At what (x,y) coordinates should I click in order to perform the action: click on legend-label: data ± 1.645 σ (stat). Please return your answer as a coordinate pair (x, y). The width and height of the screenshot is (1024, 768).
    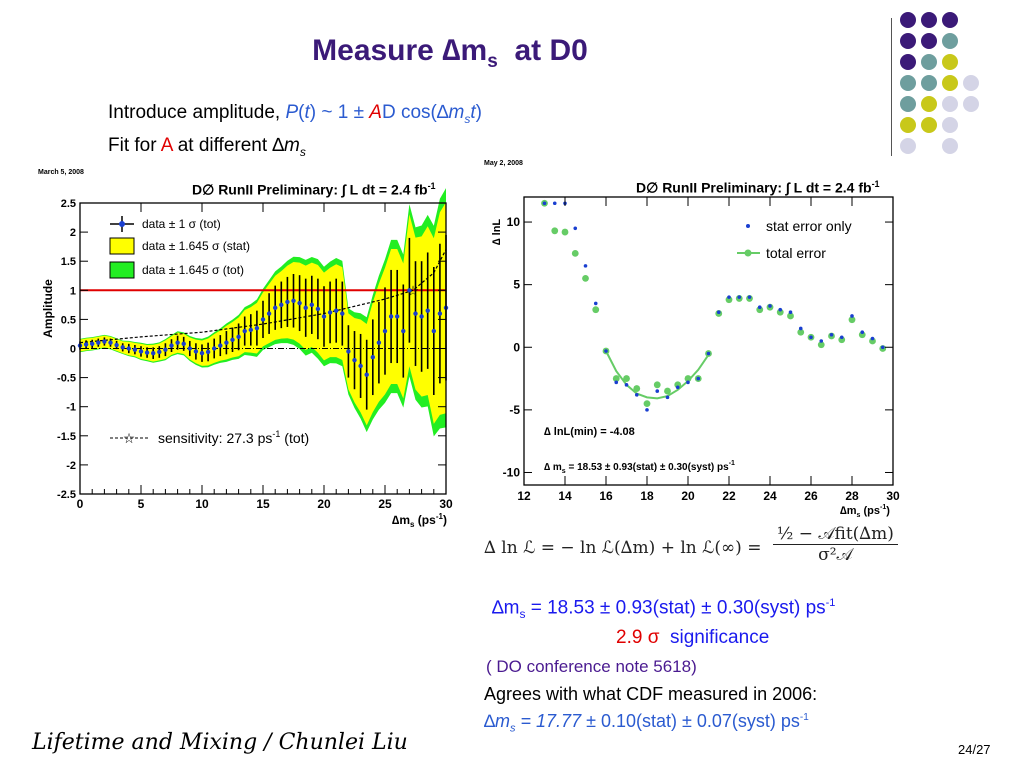
    Looking at the image, I should click on (196, 246).